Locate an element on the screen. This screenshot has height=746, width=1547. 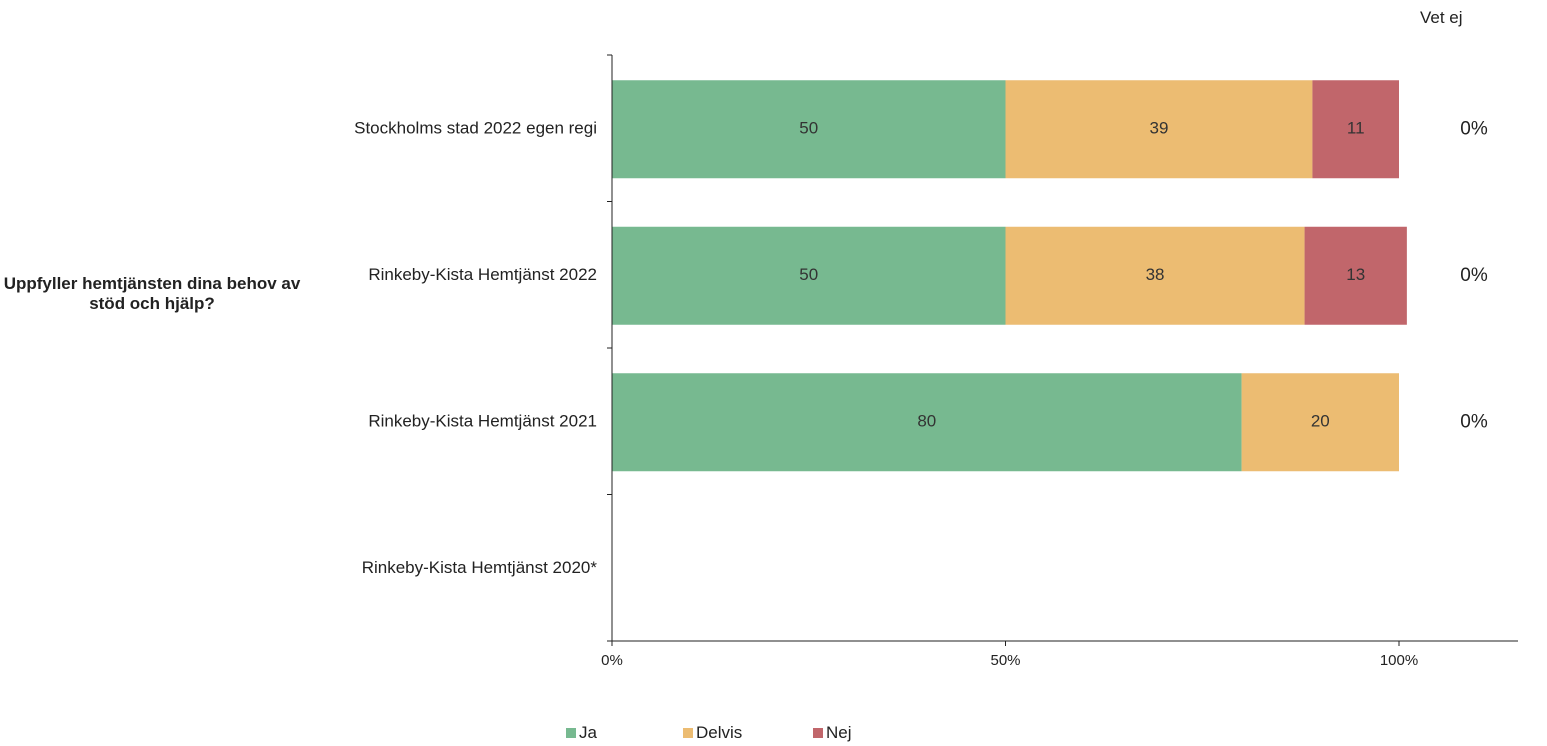
data-label-nej: 13 is located at coordinates (1355, 274).